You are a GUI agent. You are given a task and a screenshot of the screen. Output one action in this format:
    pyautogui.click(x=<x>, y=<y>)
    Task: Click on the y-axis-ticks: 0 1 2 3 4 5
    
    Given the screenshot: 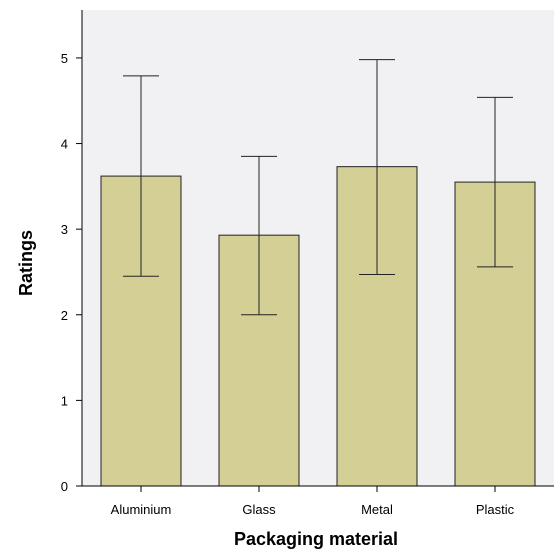 What is the action you would take?
    pyautogui.click(x=71, y=272)
    